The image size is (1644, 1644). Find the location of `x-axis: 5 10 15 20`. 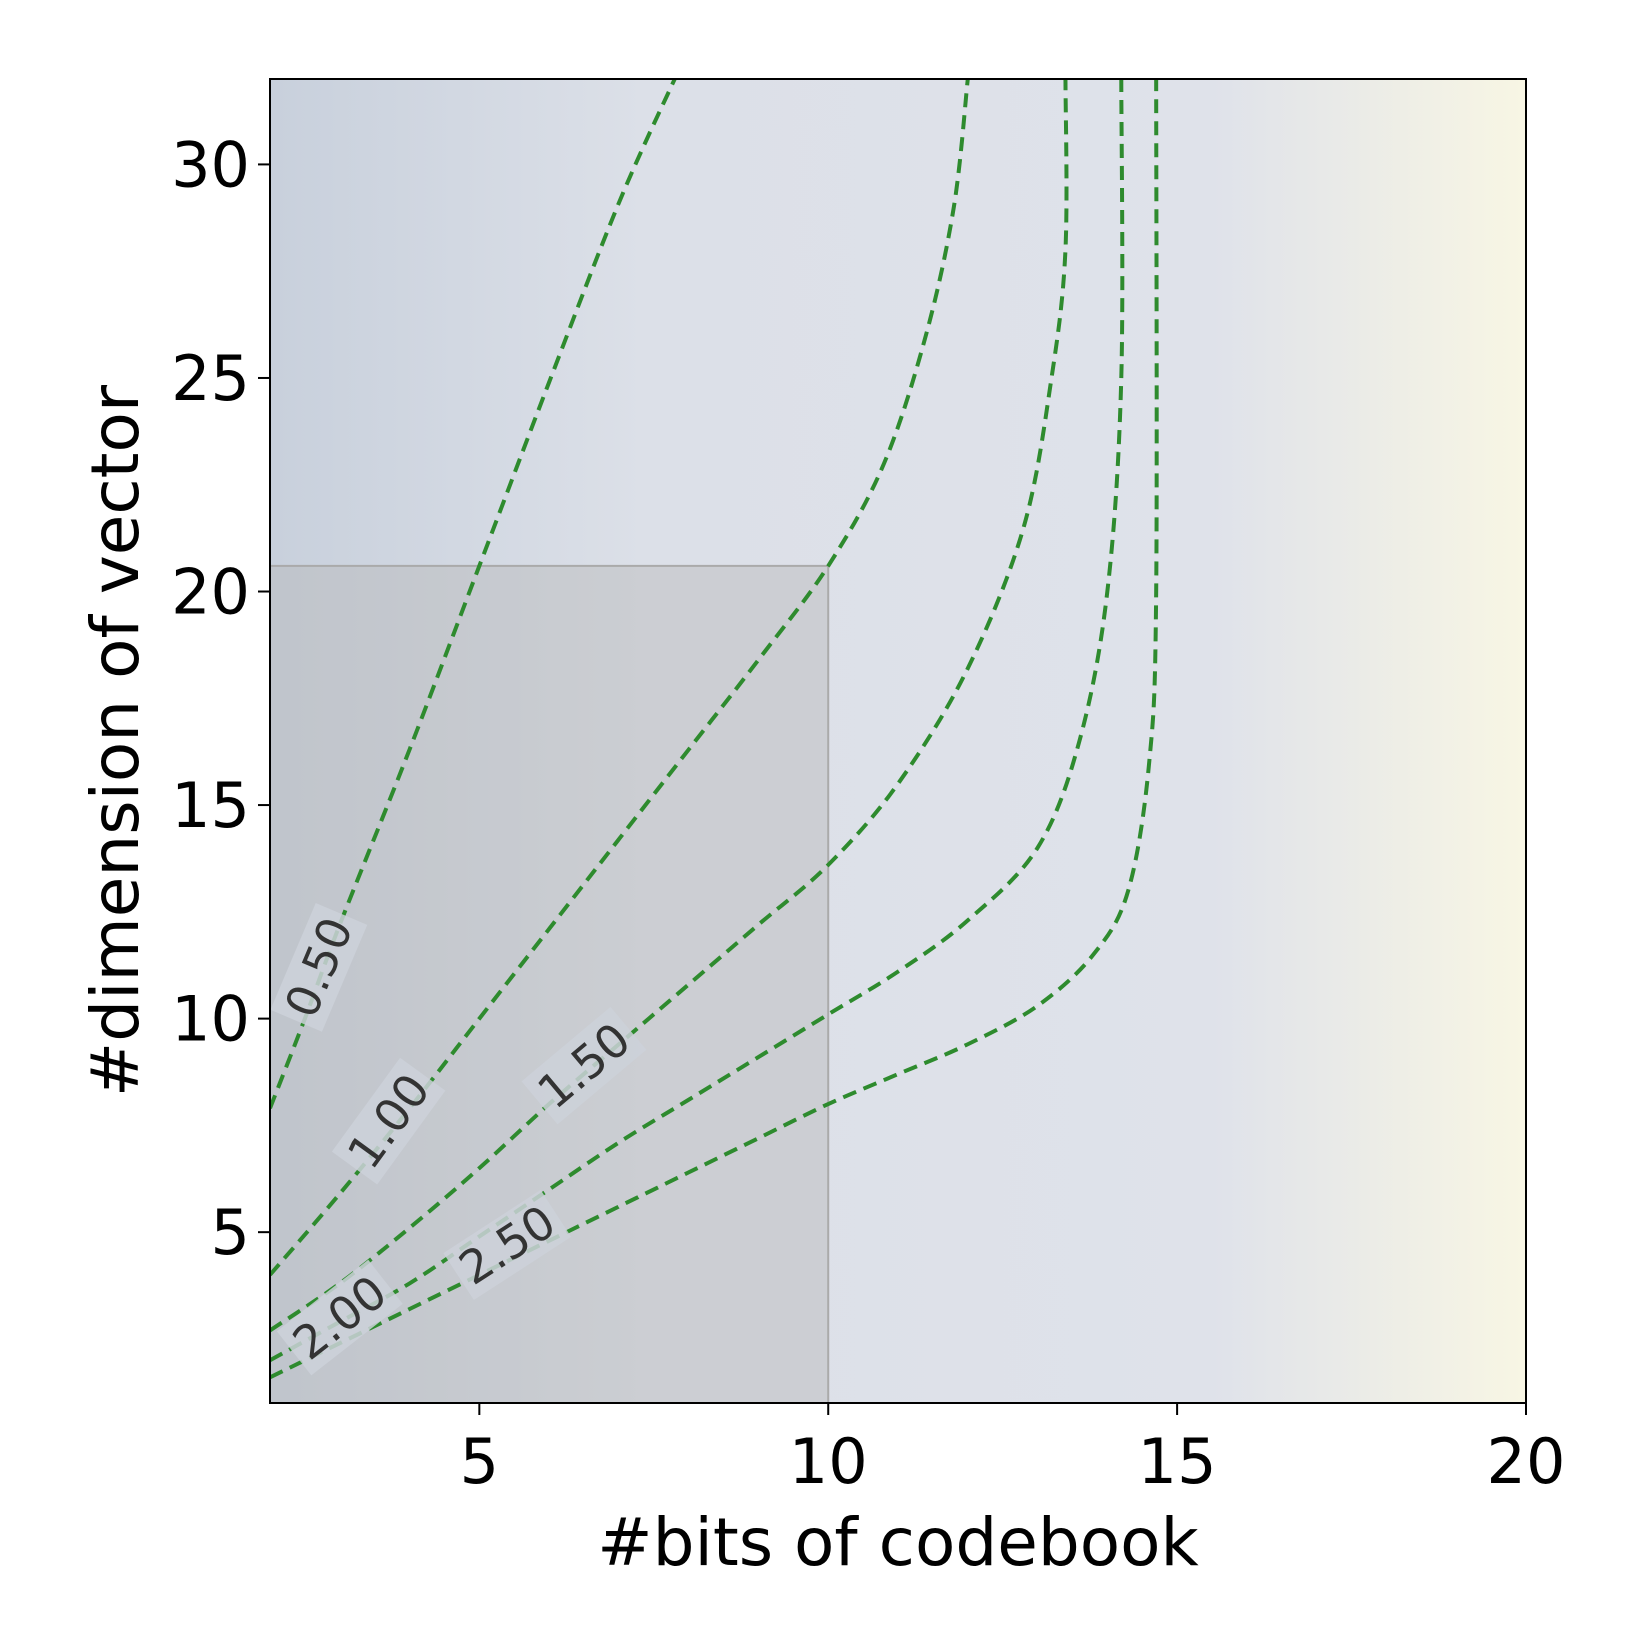

x-axis: 5 10 15 20 is located at coordinates (1013, 1450).